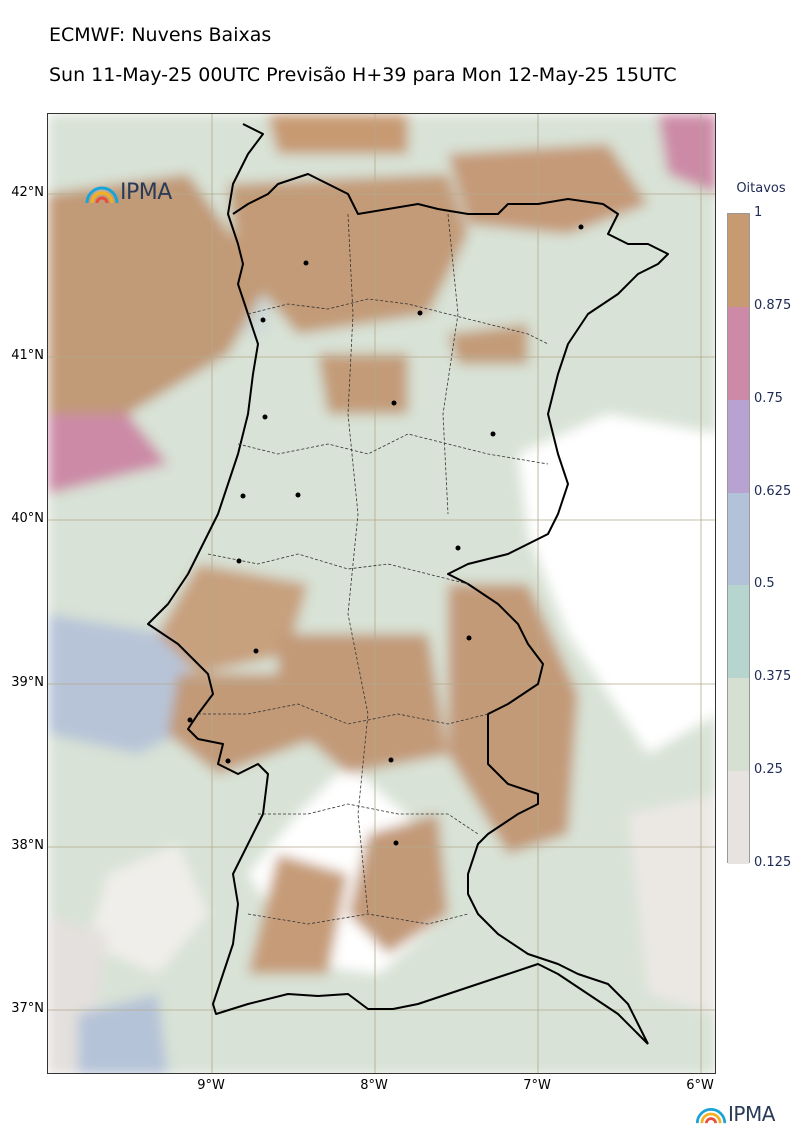 The height and width of the screenshot is (1131, 800). Describe the element at coordinates (146, 192) in the screenshot. I see `ipma-map-logo-text: IPMA` at that location.